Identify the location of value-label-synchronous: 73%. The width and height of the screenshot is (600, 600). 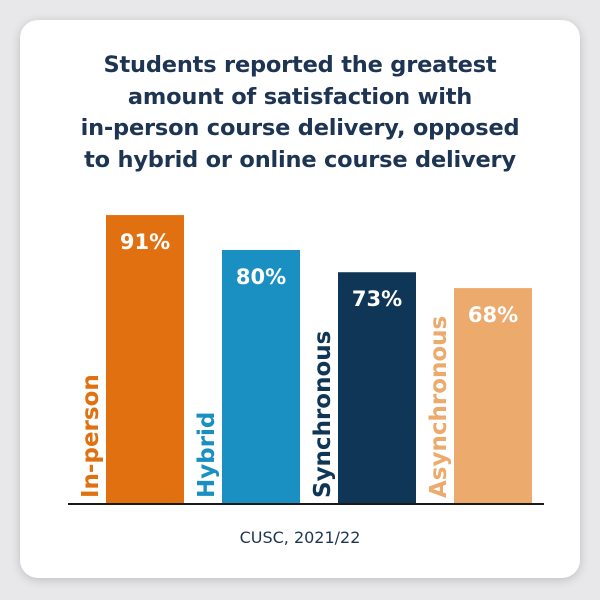
(377, 299).